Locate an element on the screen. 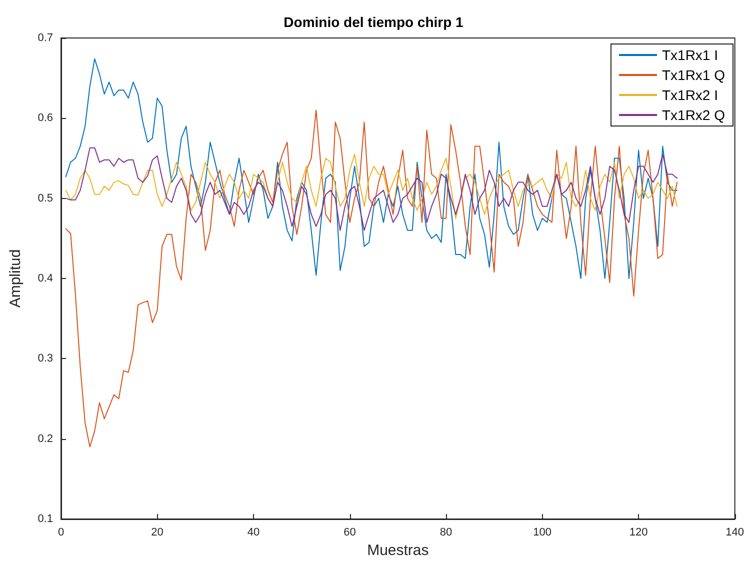 This screenshot has width=747, height=565. y-tick-label: 0.5 is located at coordinates (45, 198).